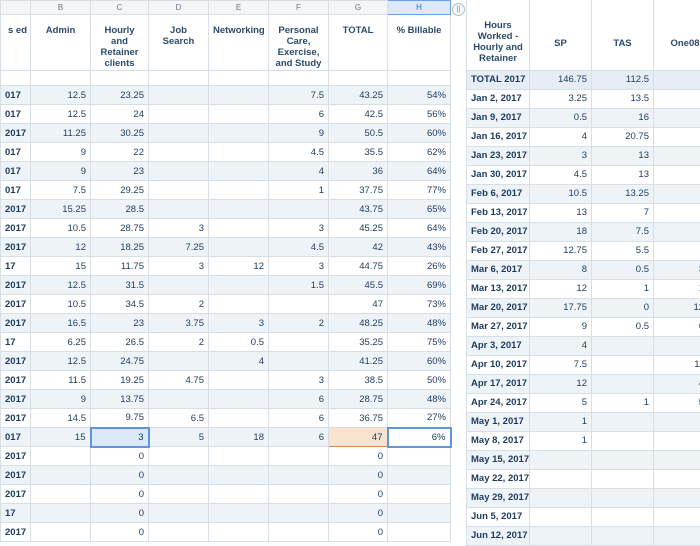  What do you see at coordinates (120, 361) in the screenshot?
I see `cell: 24.75` at bounding box center [120, 361].